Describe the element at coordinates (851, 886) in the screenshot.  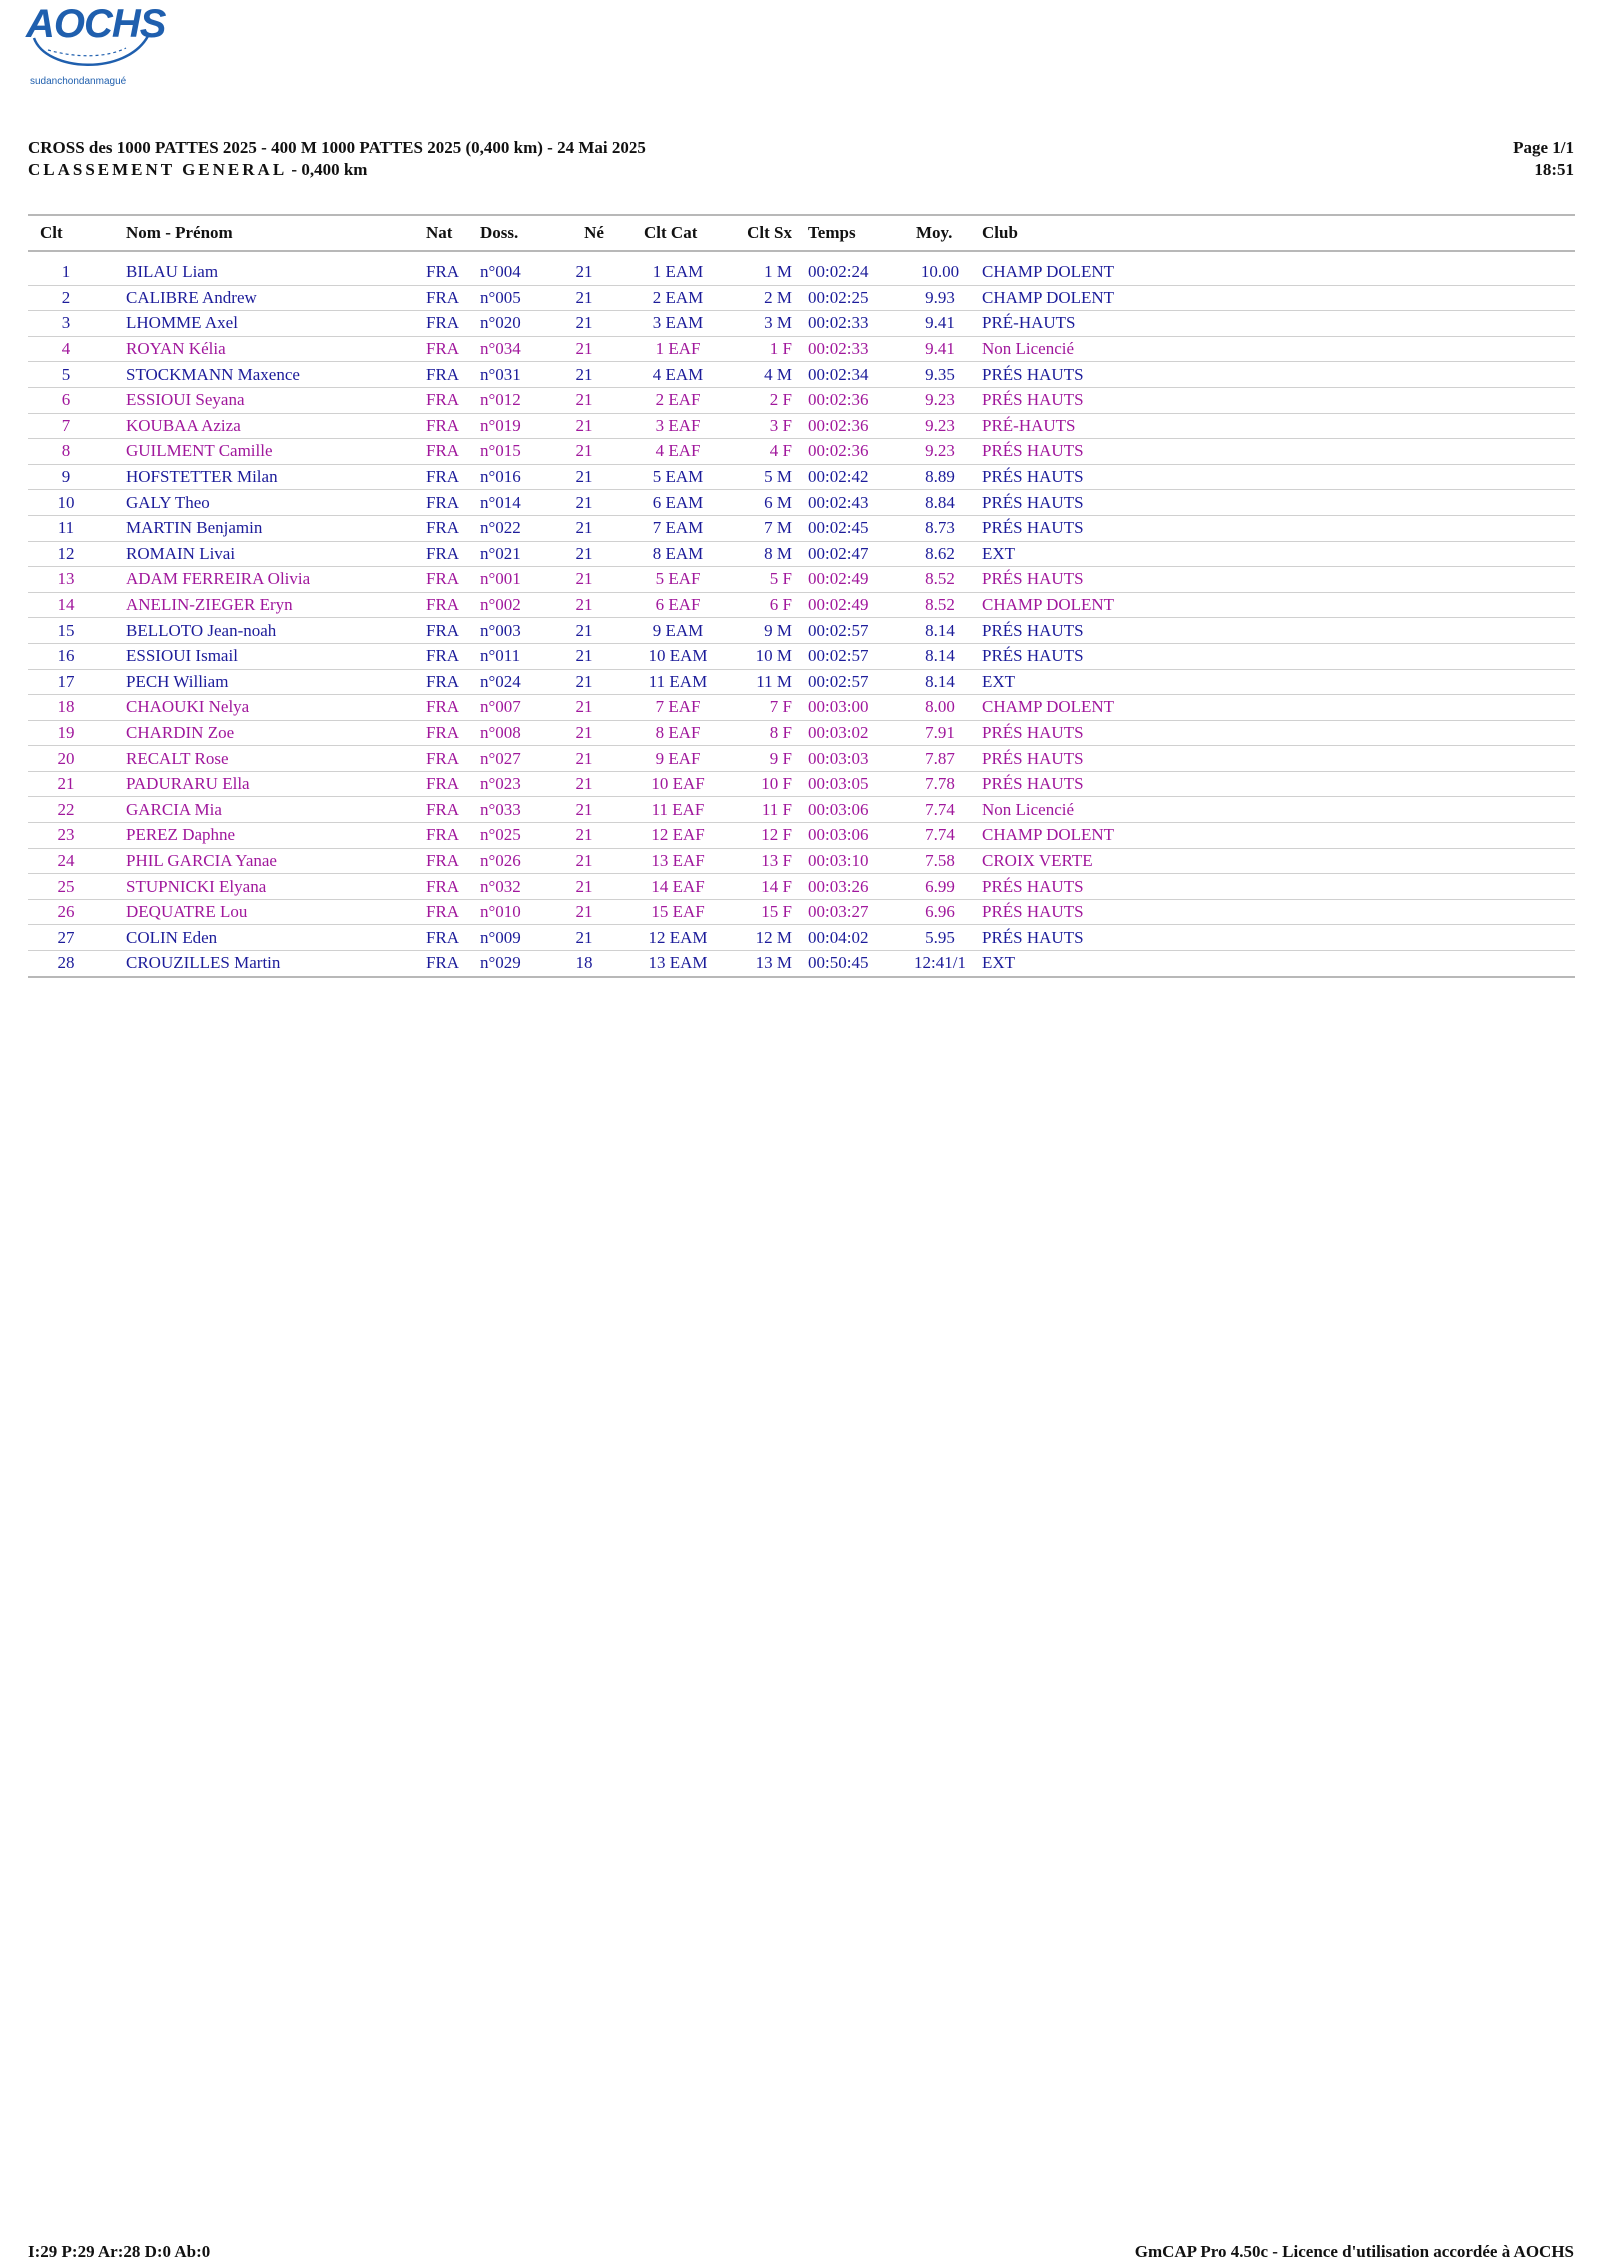
I see `time-cell: 00:03:26` at that location.